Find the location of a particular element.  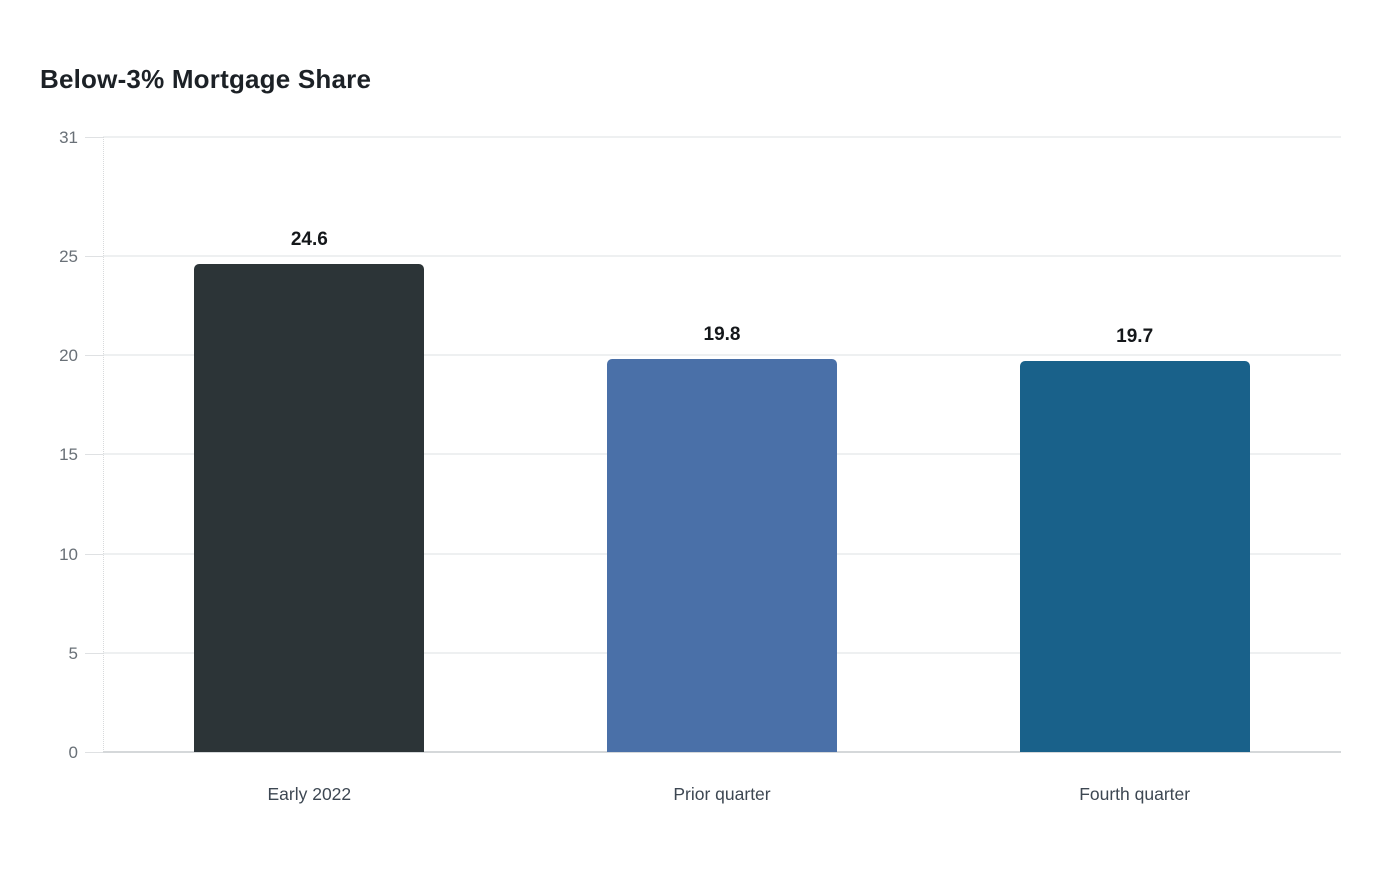

y-tick-label: 25 is located at coordinates (68, 257).